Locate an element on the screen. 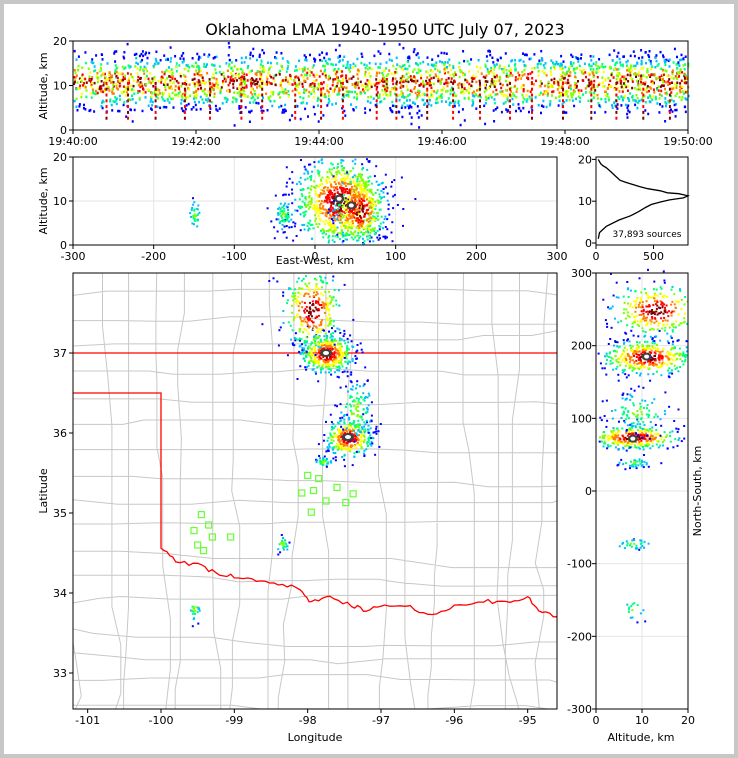 The image size is (738, 758). y-tick-label: 10 is located at coordinates (585, 201).